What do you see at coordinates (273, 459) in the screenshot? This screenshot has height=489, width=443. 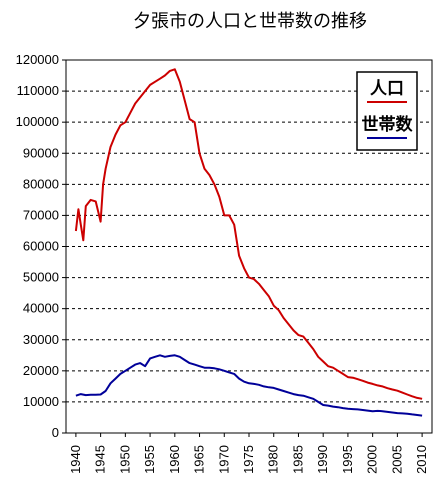 I see `x-tick-label: 1980` at bounding box center [273, 459].